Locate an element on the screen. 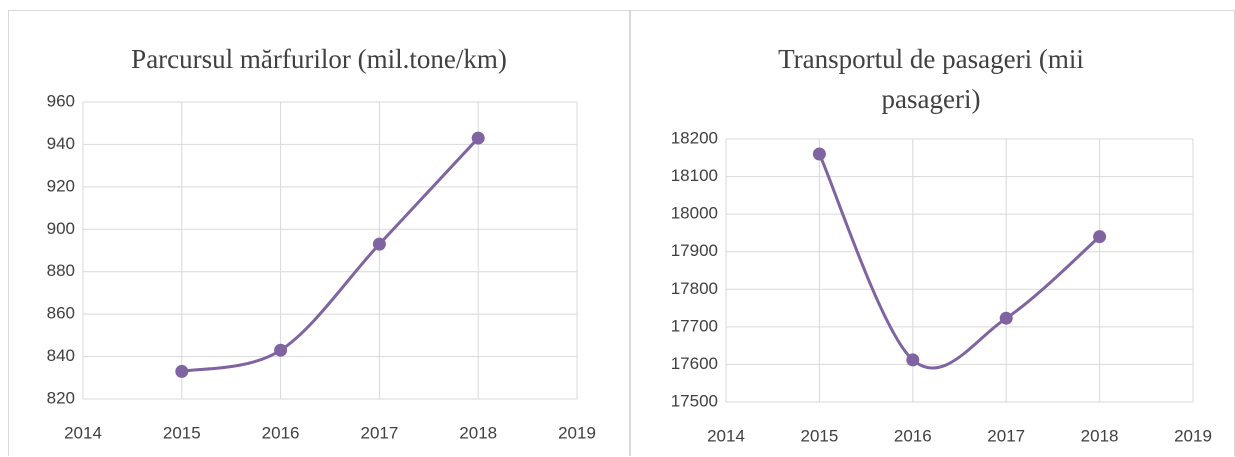  y-tick-label: 17600 is located at coordinates (694, 363).